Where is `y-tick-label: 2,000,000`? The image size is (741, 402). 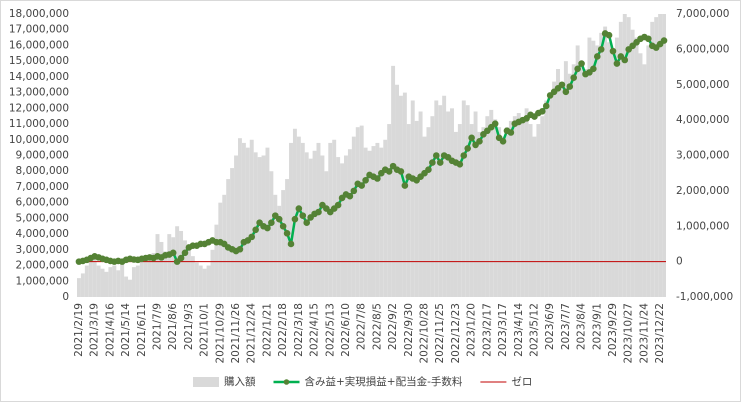
y-tick-label: 2,000,000 is located at coordinates (42, 266).